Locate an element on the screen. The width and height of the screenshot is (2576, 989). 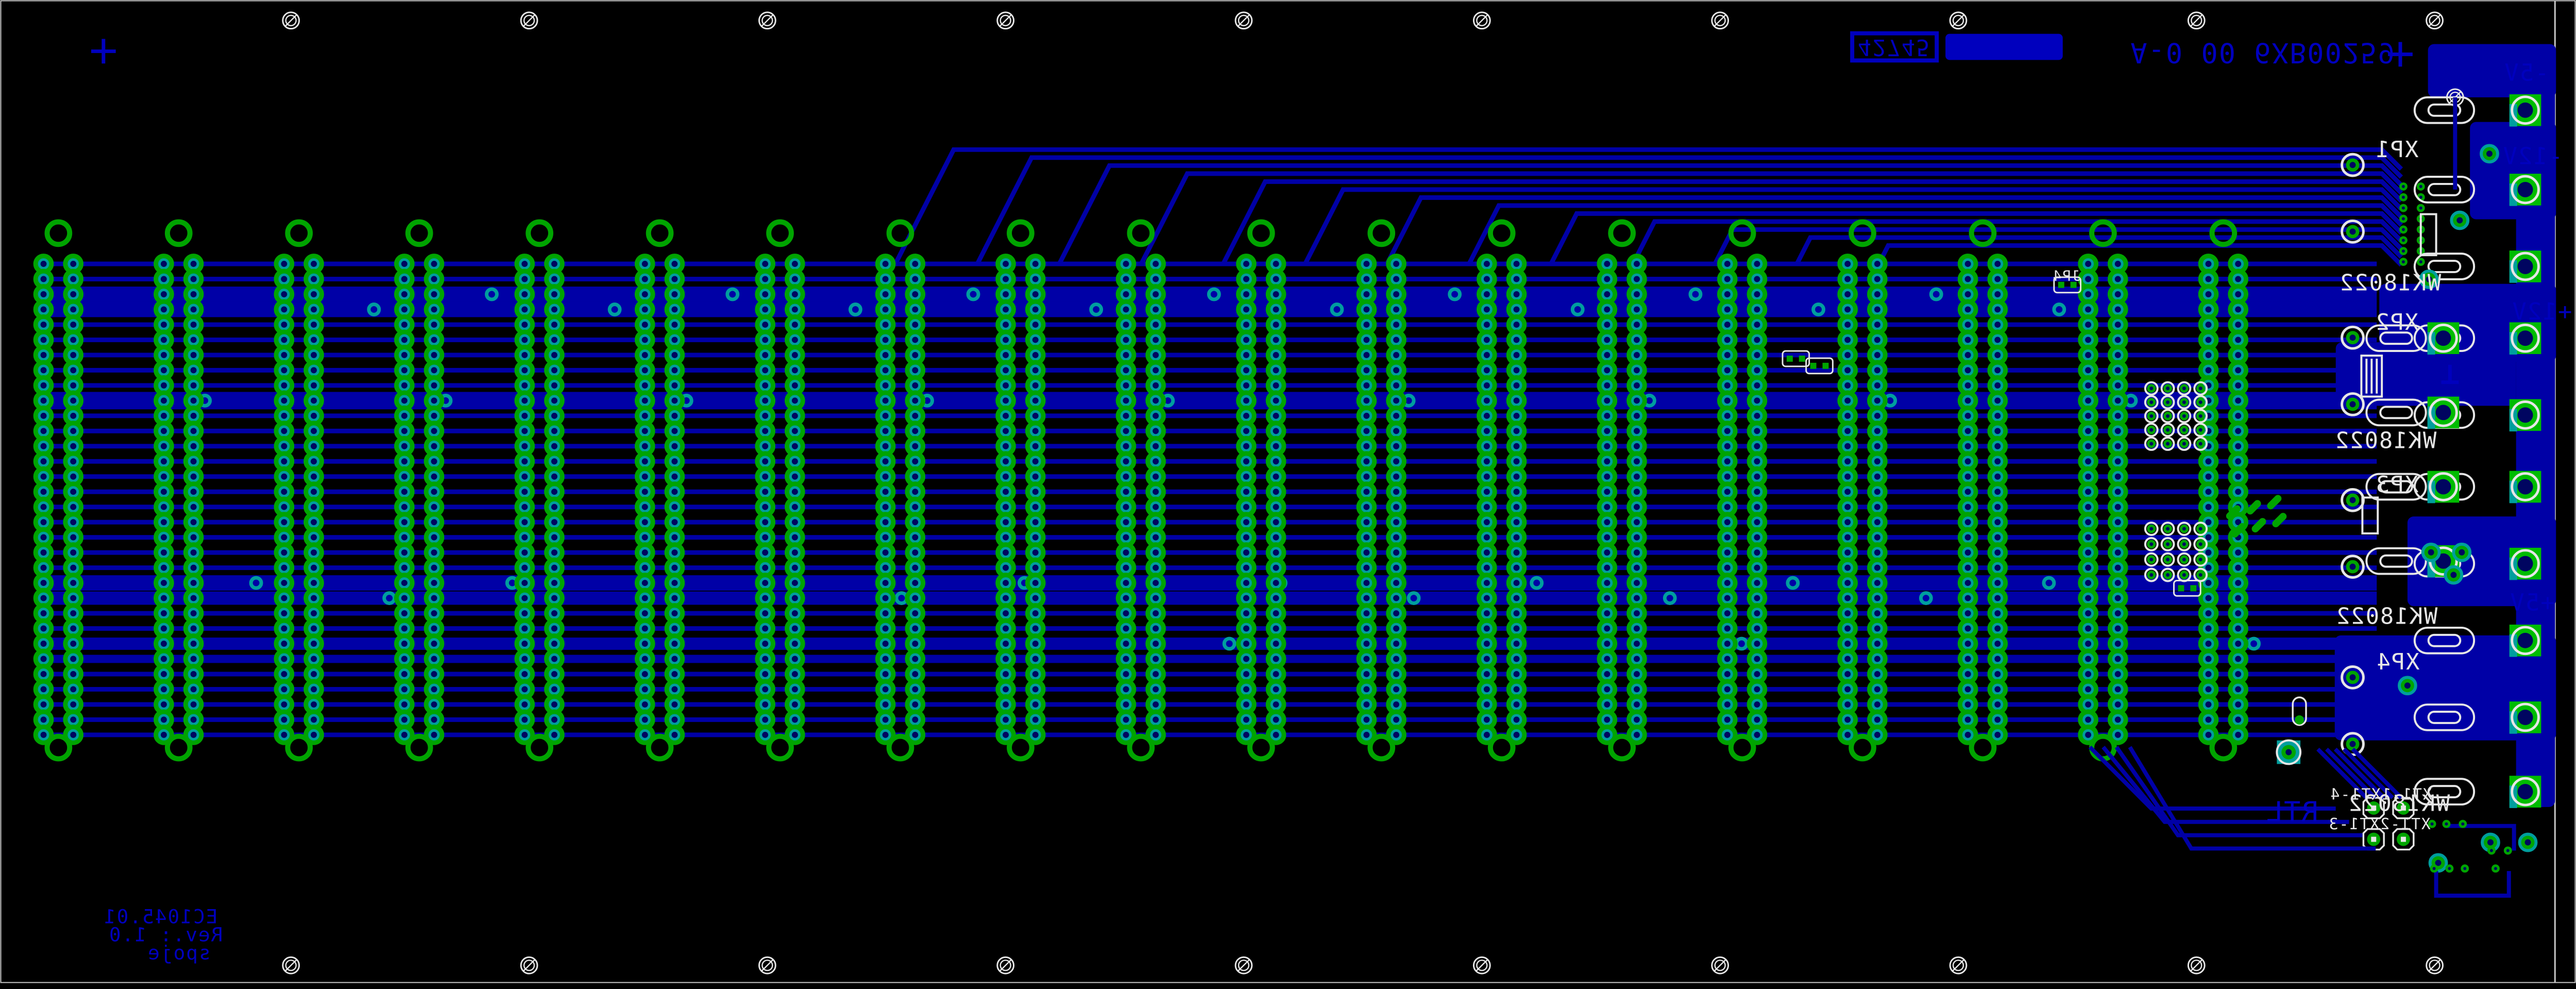
stair-traces is located at coordinates (2245, 798).